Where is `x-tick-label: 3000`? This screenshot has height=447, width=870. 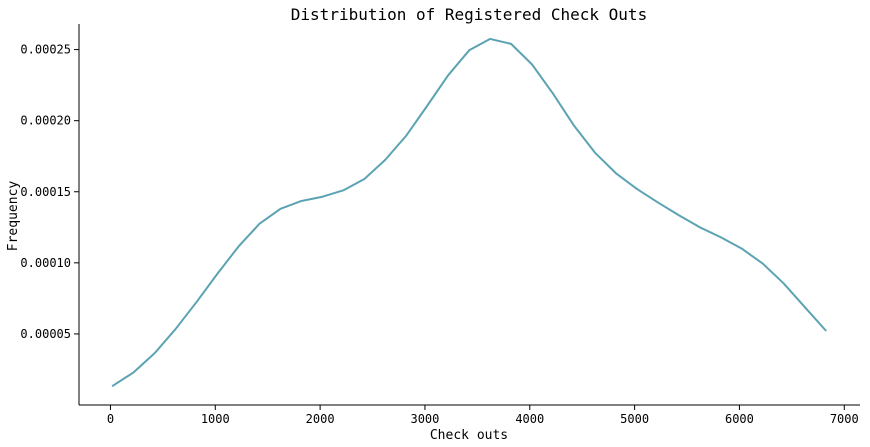
x-tick-label: 3000 is located at coordinates (424, 419).